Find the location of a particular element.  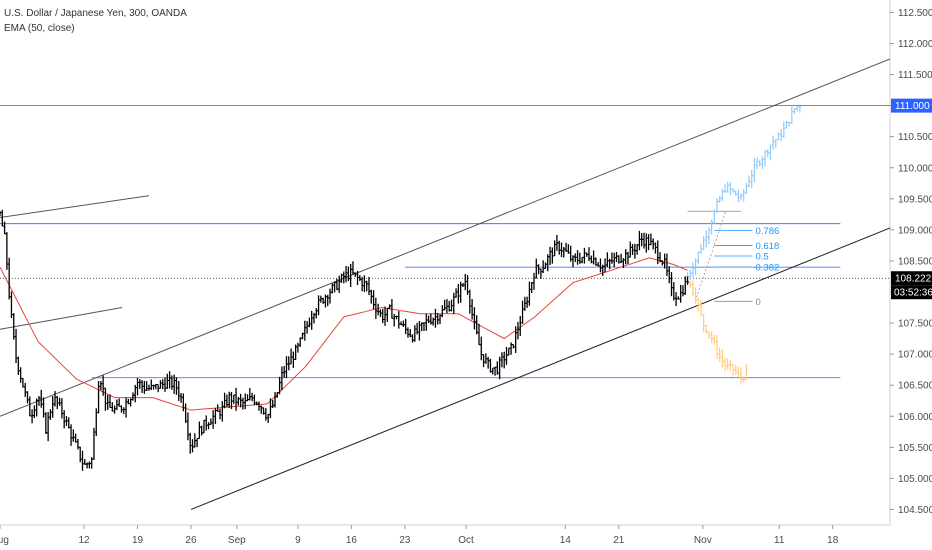

time-tick-label: 18 is located at coordinates (833, 540).